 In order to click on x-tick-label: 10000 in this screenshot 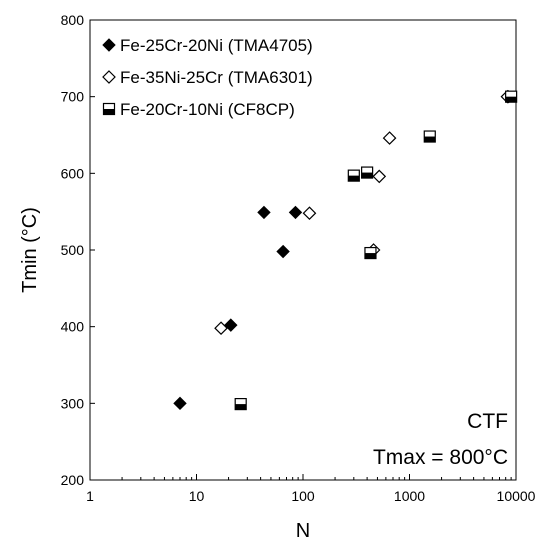, I will do `click(516, 496)`.